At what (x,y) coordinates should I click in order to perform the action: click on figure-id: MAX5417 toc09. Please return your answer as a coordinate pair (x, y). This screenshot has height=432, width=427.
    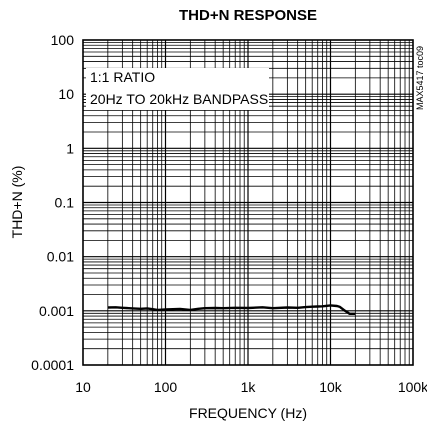
    Looking at the image, I should click on (420, 78).